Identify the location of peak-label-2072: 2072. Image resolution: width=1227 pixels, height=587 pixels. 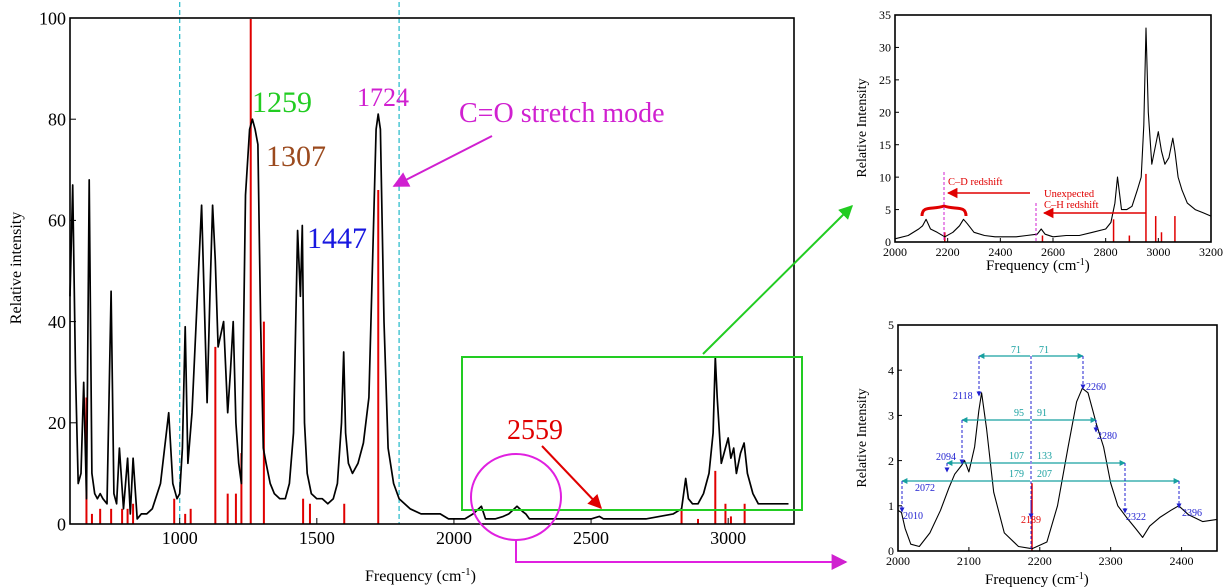
(925, 488).